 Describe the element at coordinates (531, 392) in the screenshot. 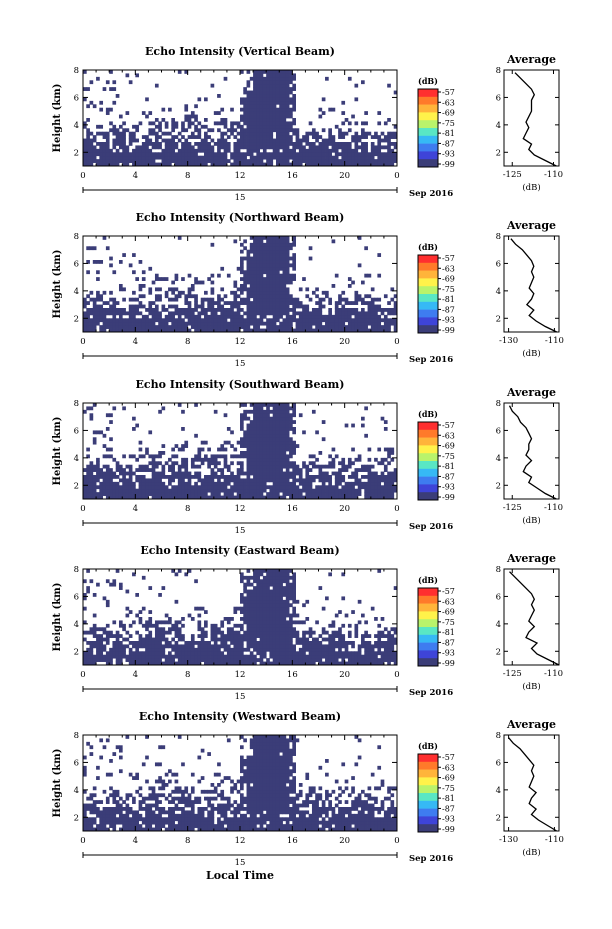

I see `profile-title: Average` at that location.